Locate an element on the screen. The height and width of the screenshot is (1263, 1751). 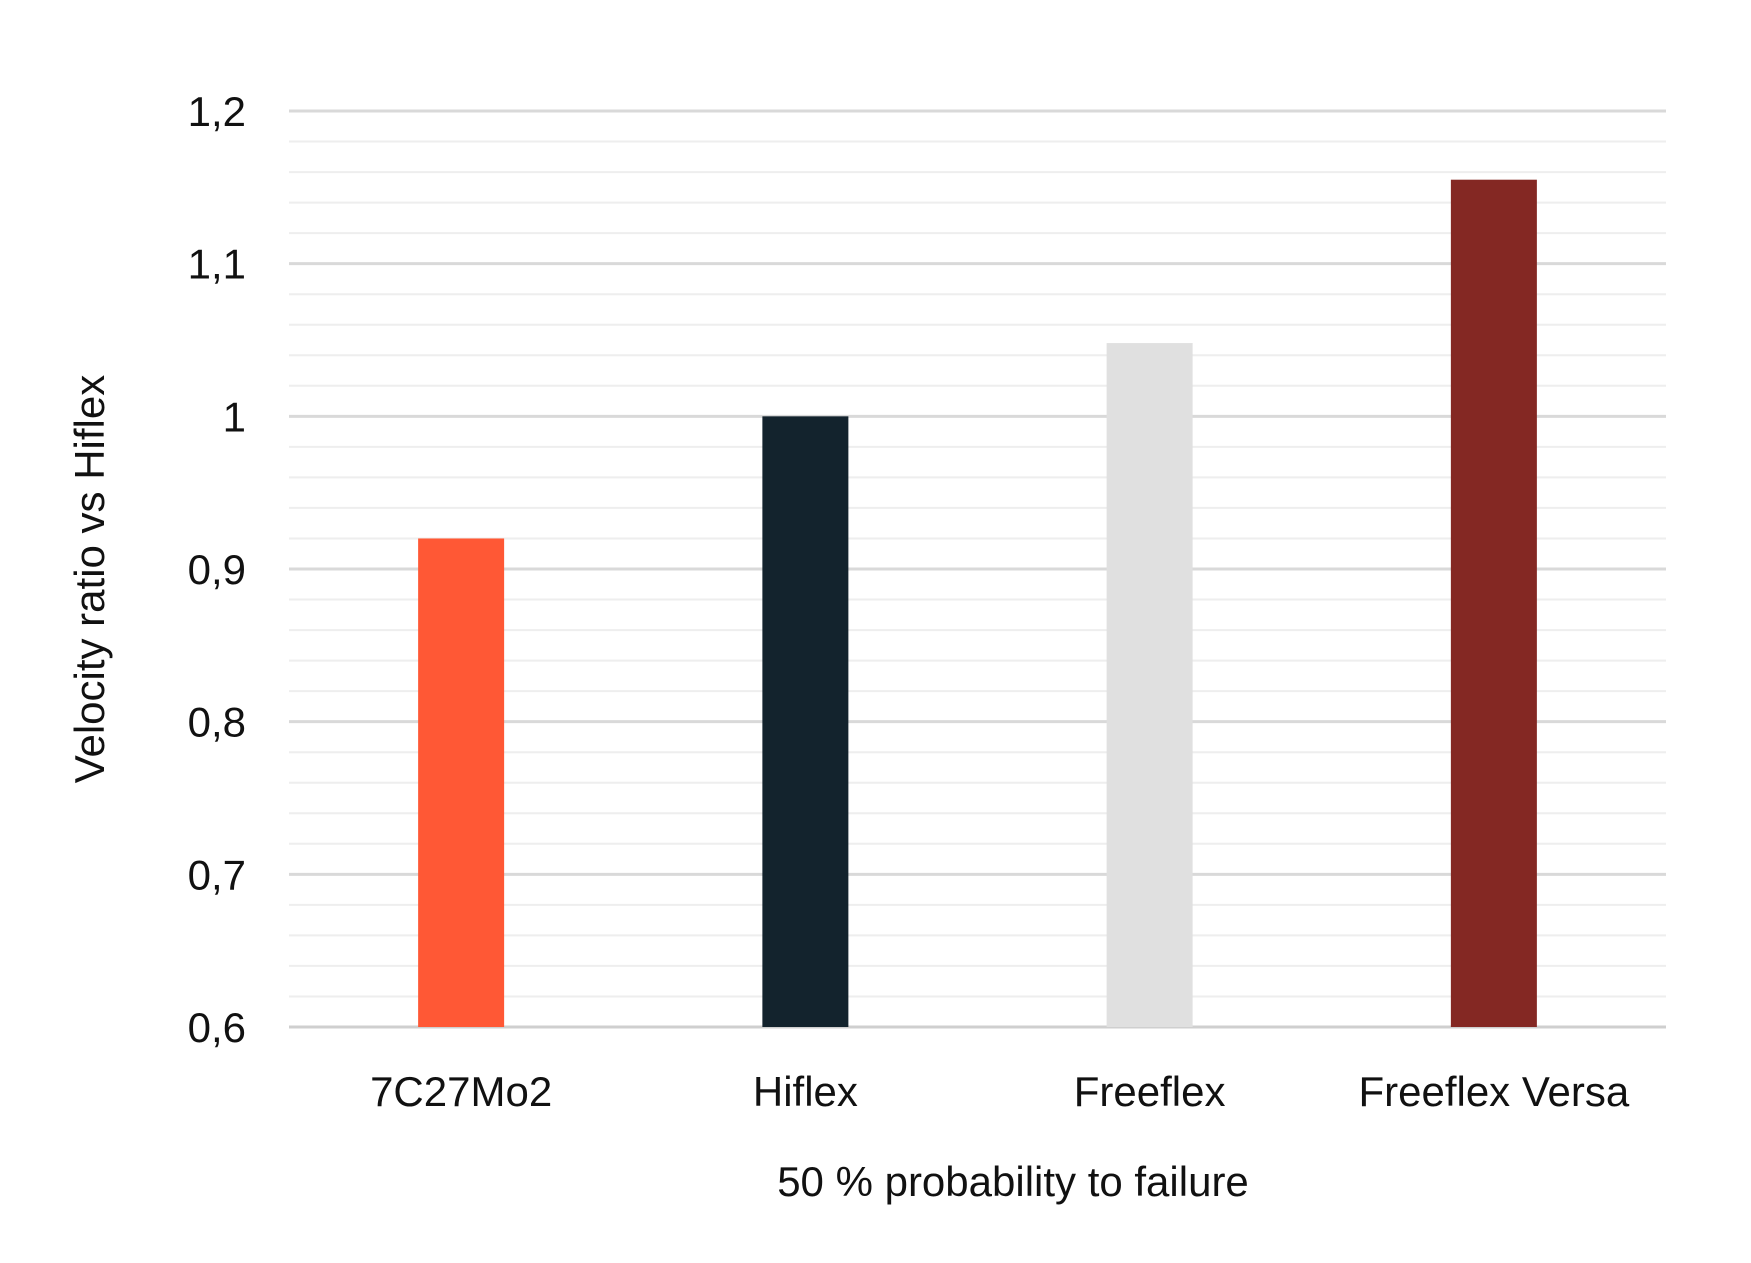
y-axis-ticks: 0,6 0,7 0,8 0,9 1 1,1 1,2 is located at coordinates (217, 569).